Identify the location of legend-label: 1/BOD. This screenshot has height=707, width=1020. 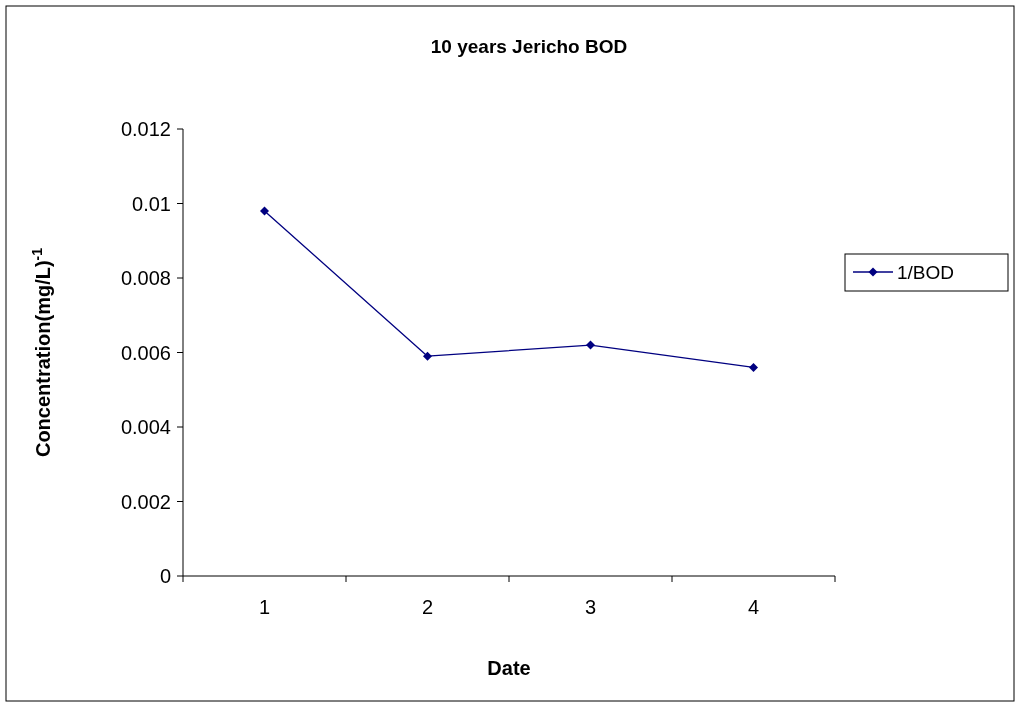
(926, 272).